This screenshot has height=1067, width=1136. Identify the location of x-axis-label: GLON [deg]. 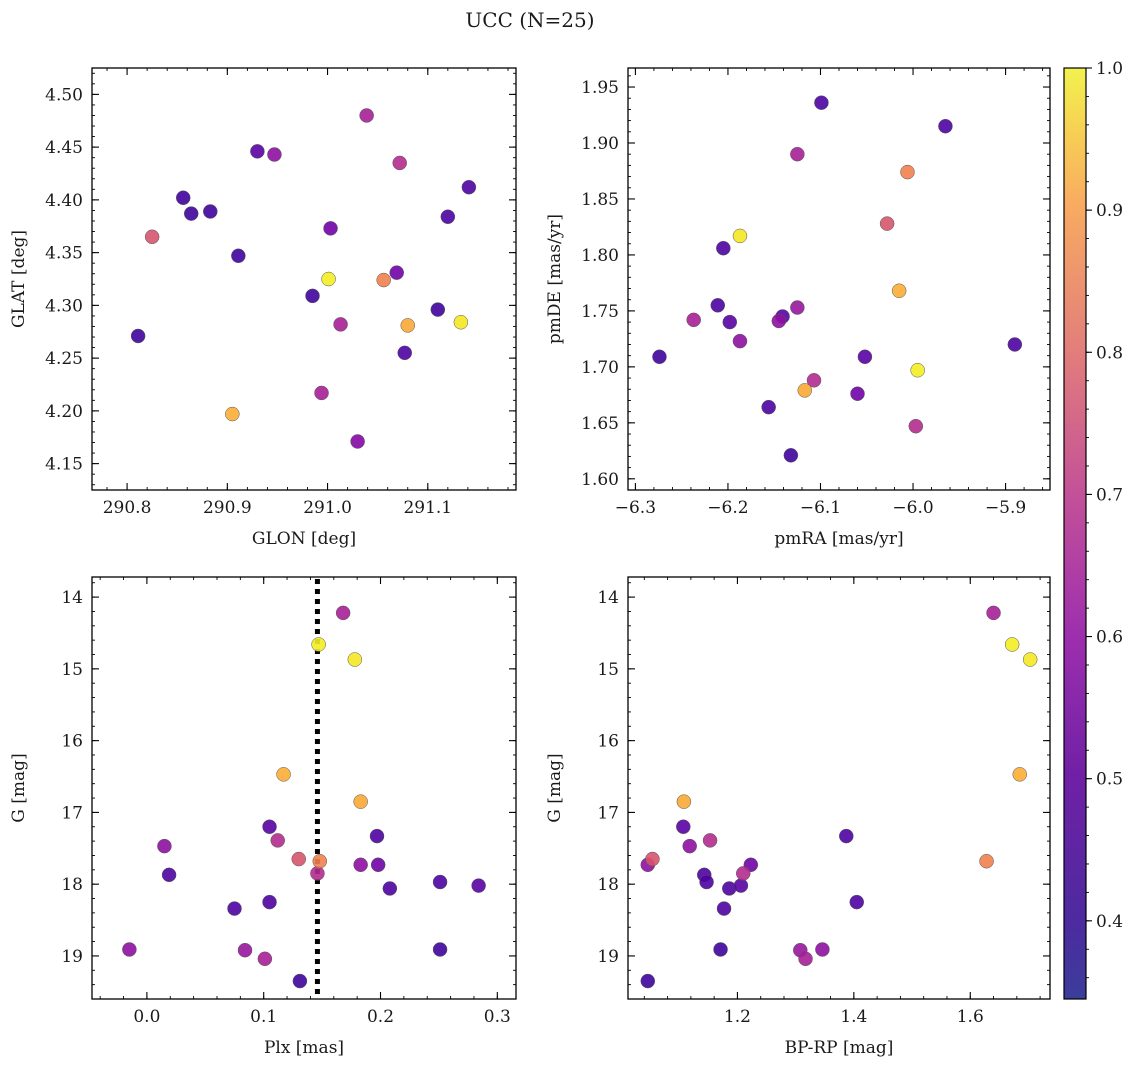
(304, 539).